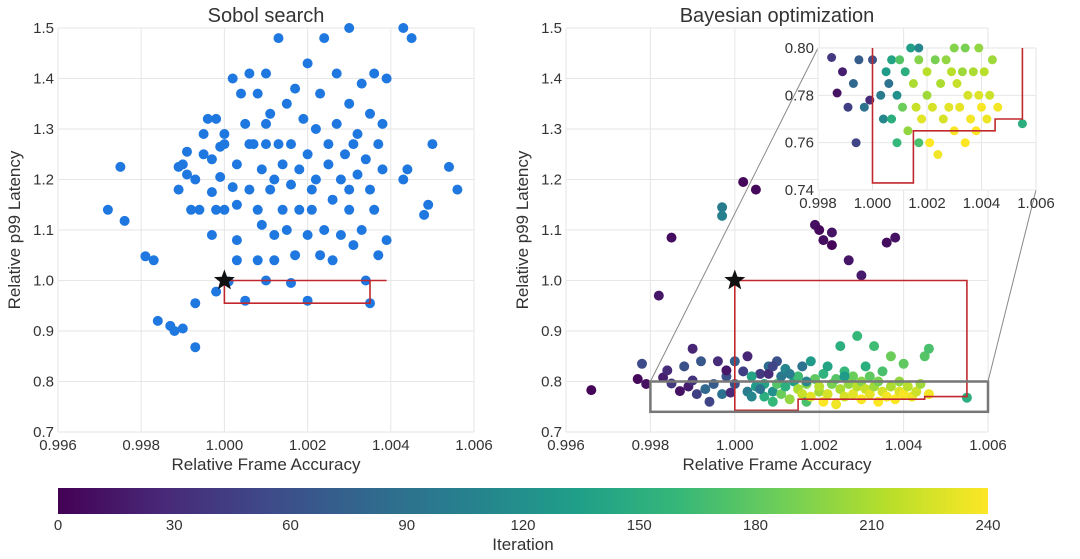 This screenshot has width=1080, height=559. I want to click on colorbar-tick-label: 0, so click(58, 525).